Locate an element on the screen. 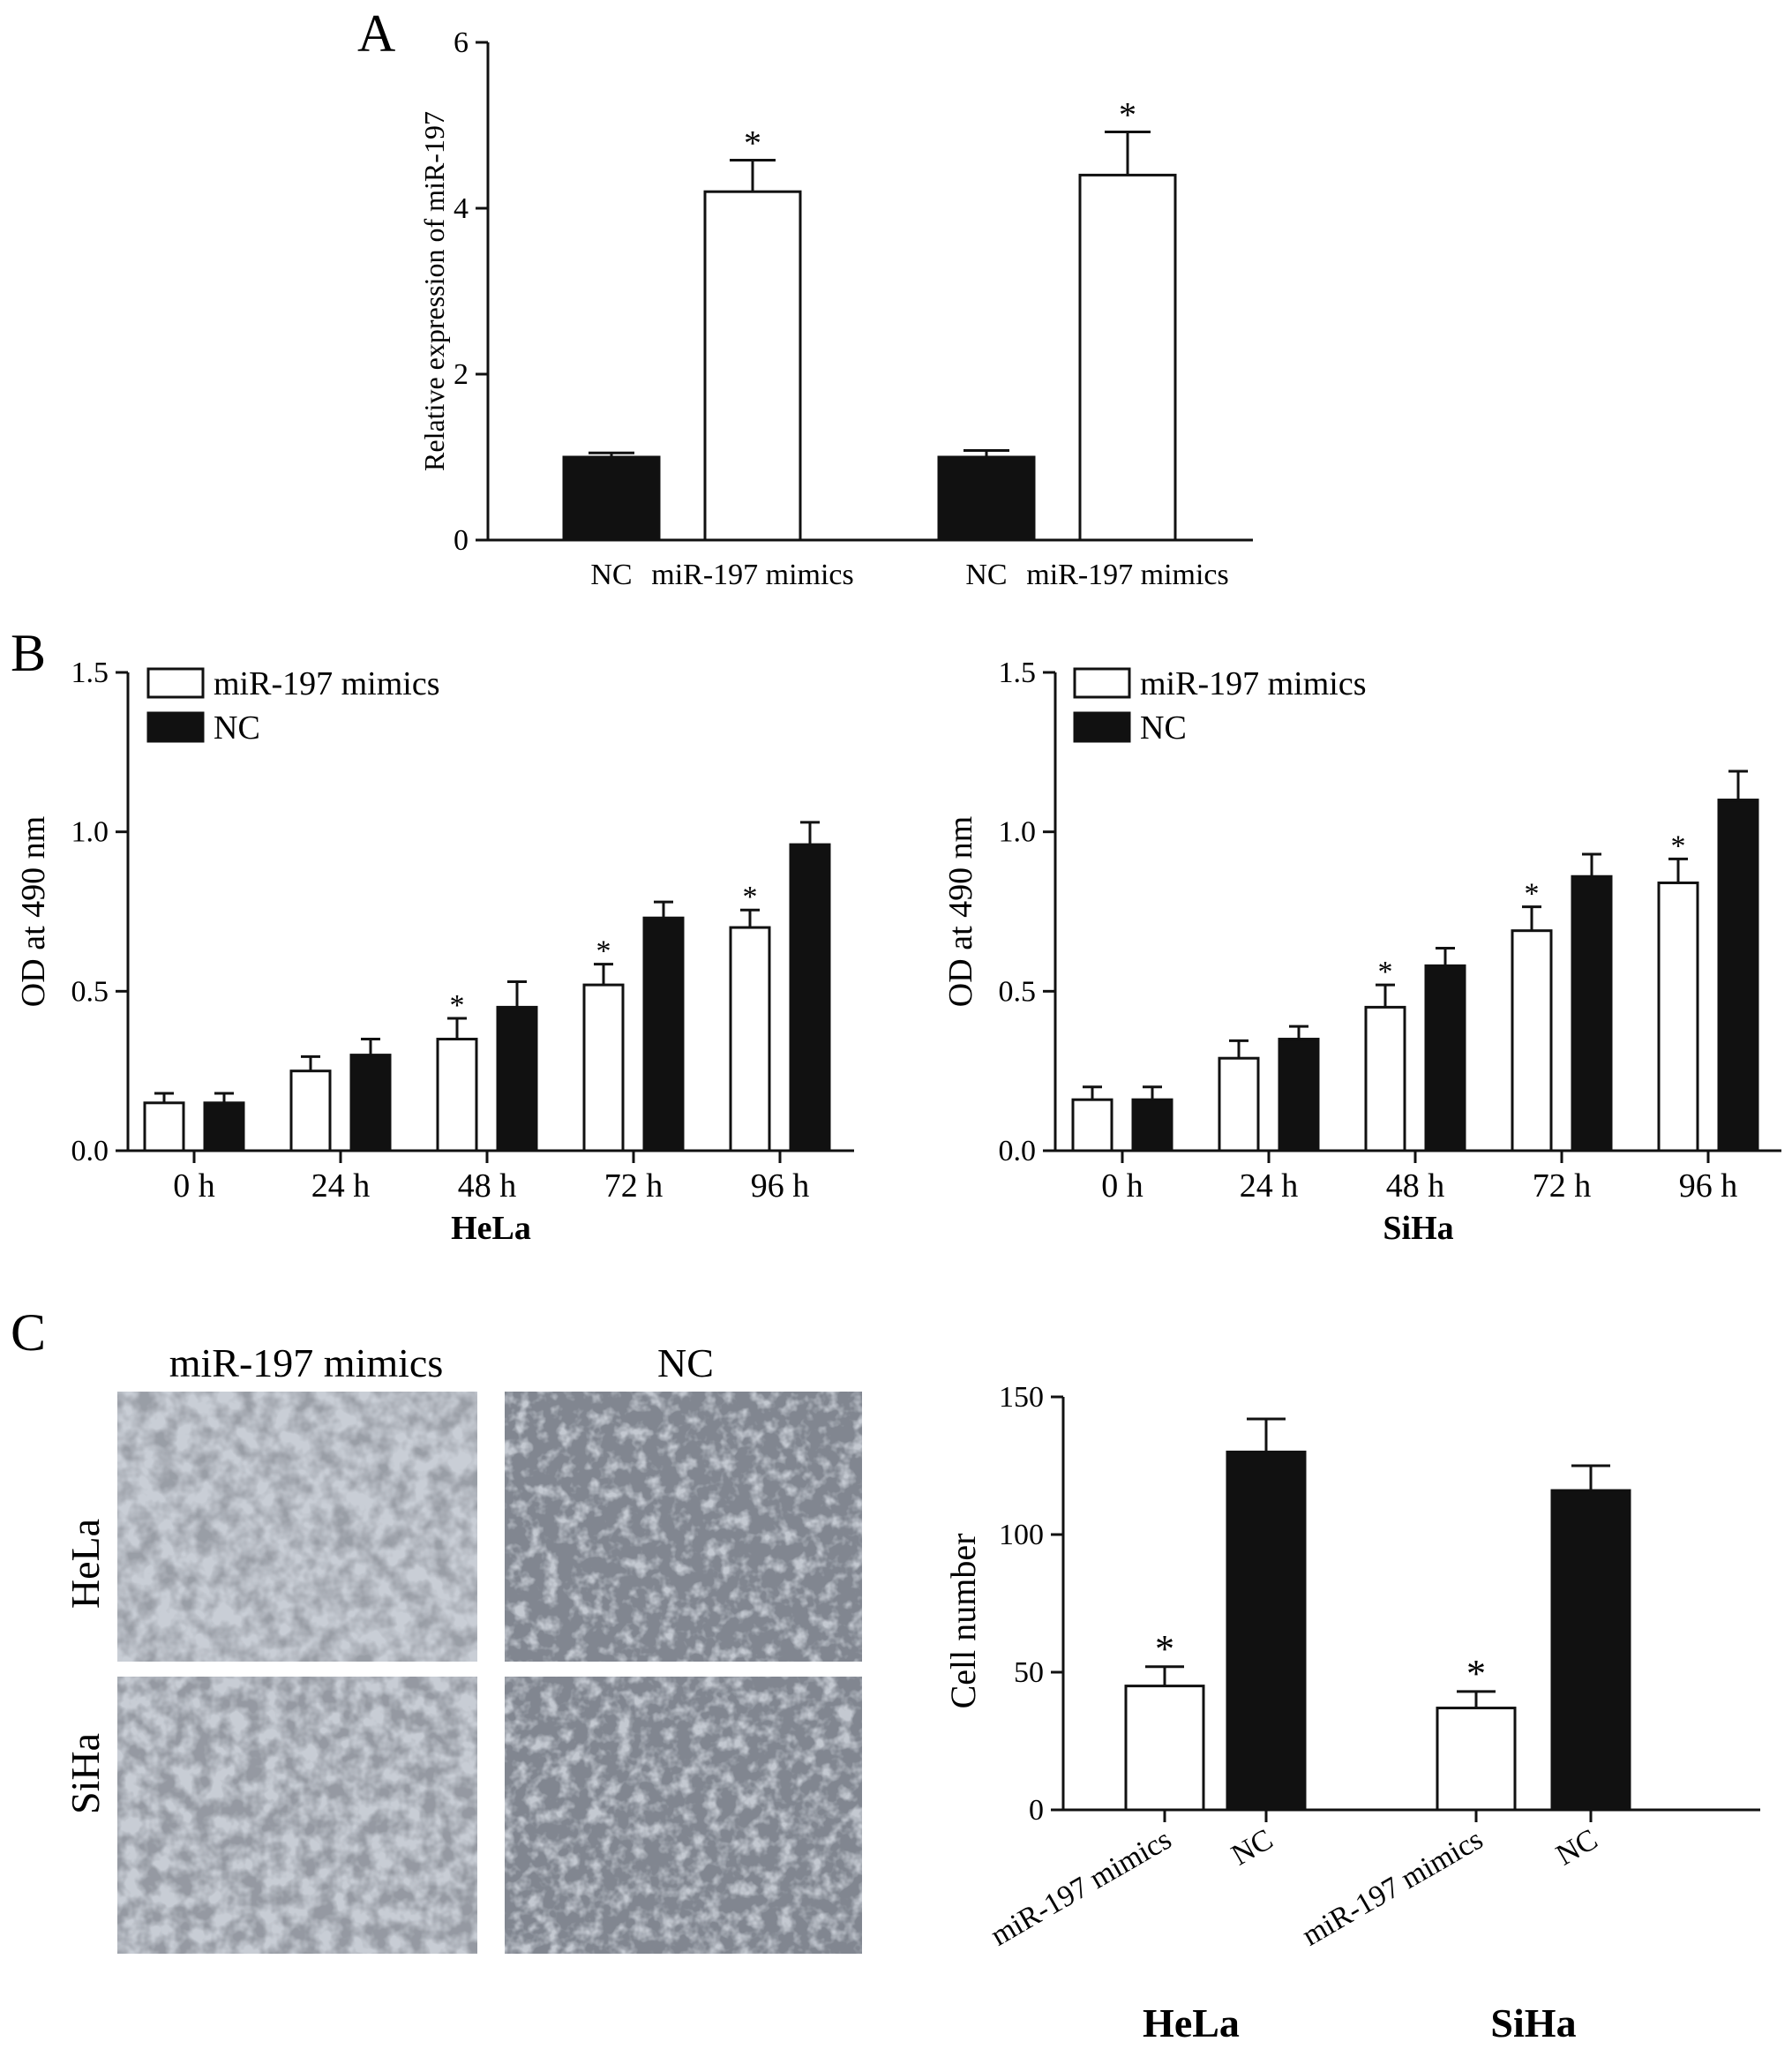 This screenshot has width=1792, height=2049. micrograph-row-label-siha: SiHa is located at coordinates (85, 1773).